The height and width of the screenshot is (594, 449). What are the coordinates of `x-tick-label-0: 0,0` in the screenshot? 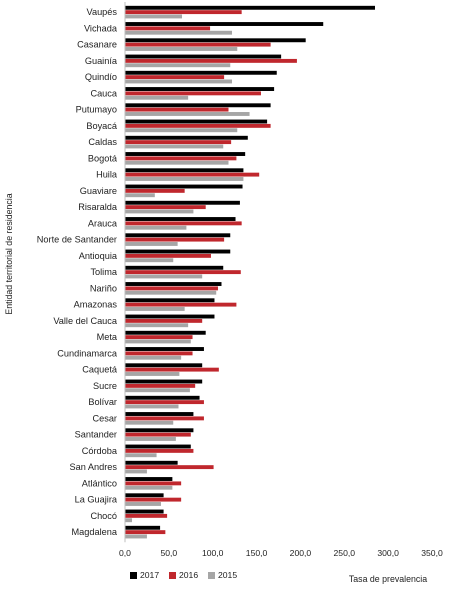 It's located at (125, 553).